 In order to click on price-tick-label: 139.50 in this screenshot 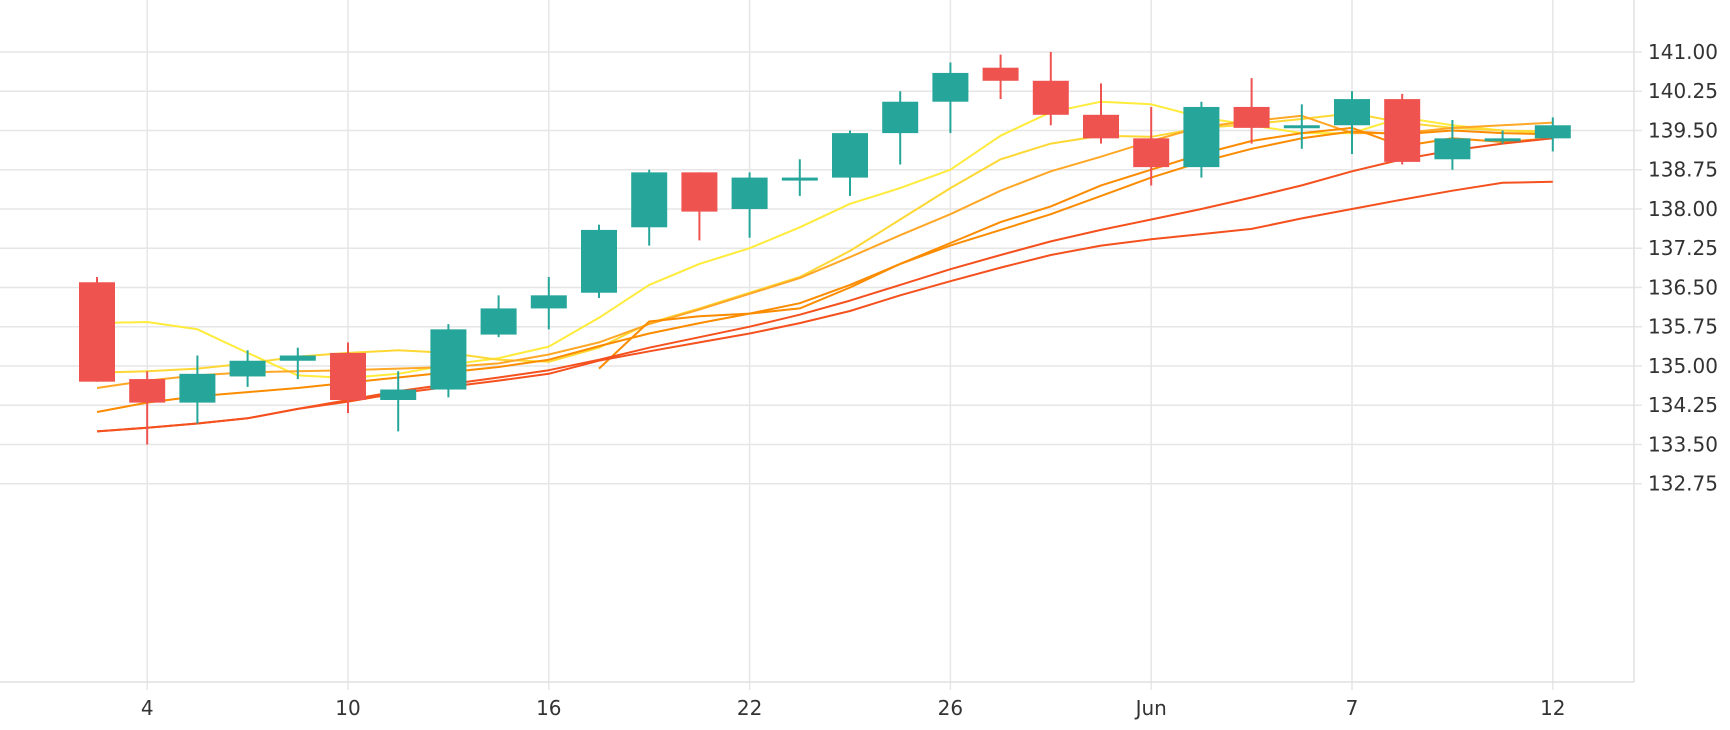, I will do `click(1683, 130)`.